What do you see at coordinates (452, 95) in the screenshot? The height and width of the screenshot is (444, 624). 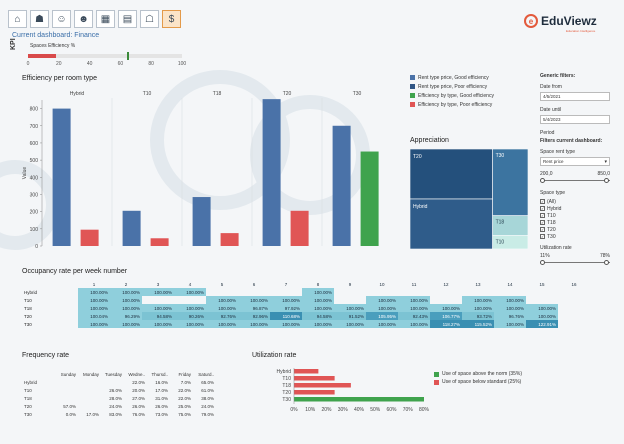 I see `legend-item: Efficiency by type, Good efficiency` at bounding box center [452, 95].